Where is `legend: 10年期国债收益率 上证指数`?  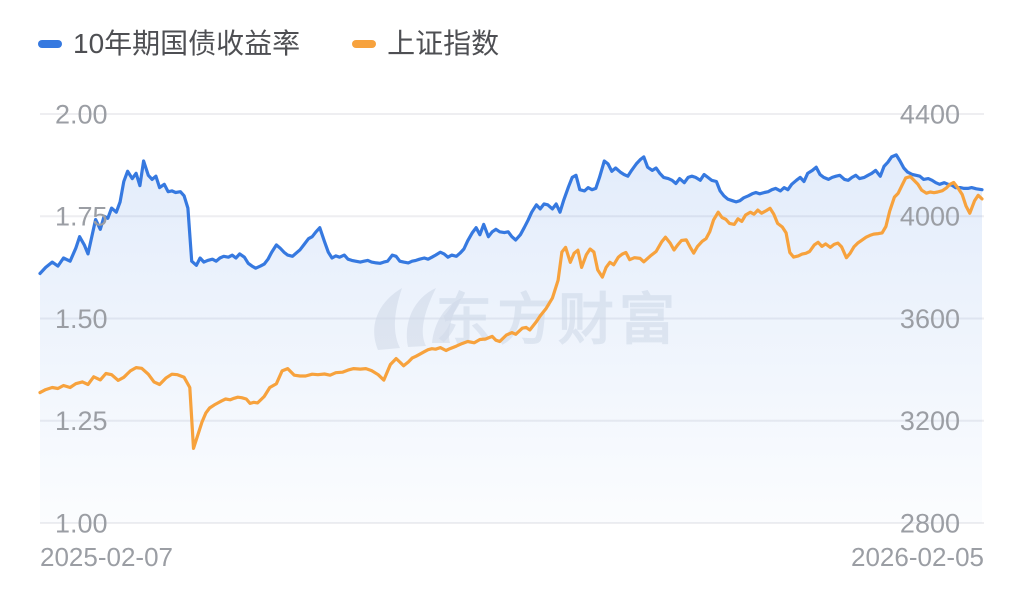 legend: 10年期国债收益率 上证指数 is located at coordinates (268, 44).